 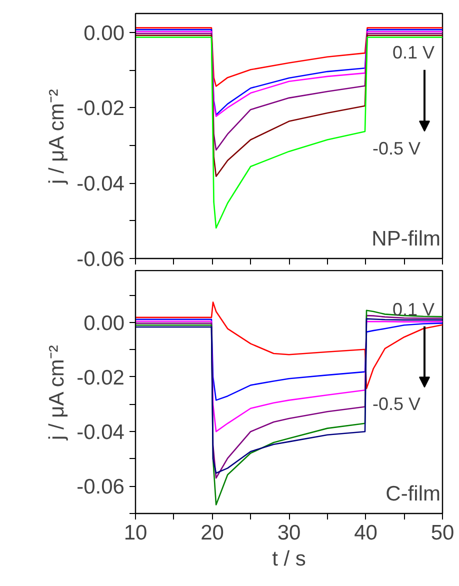 What do you see at coordinates (289, 559) in the screenshot?
I see `x-axis-title: t / s` at bounding box center [289, 559].